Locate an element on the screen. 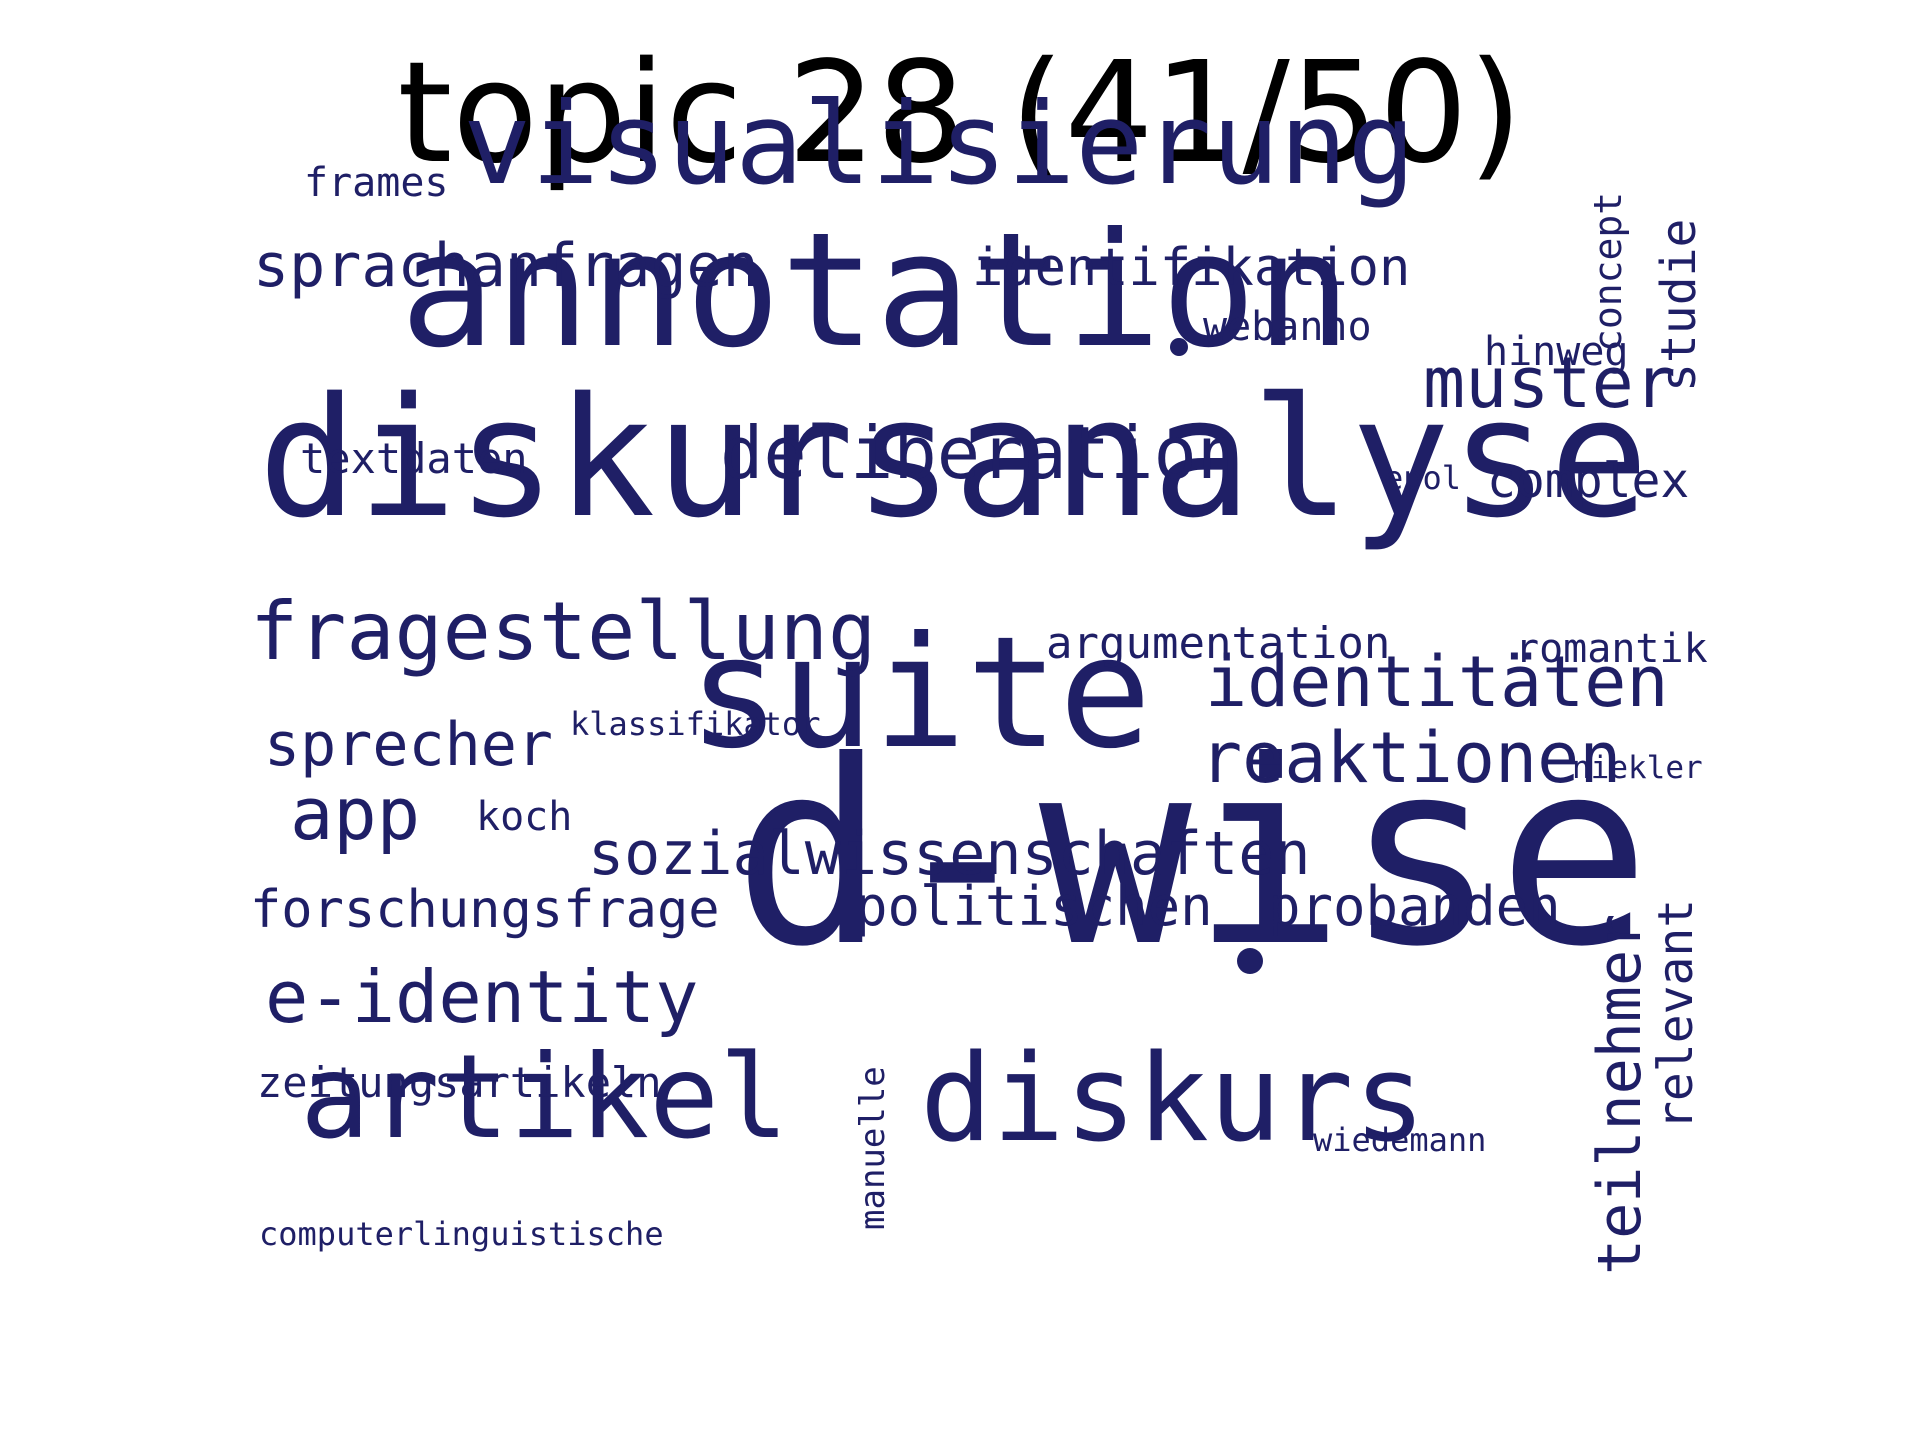 This screenshot has height=1440, width=1920. word-annotation: annotation is located at coordinates (876, 291).